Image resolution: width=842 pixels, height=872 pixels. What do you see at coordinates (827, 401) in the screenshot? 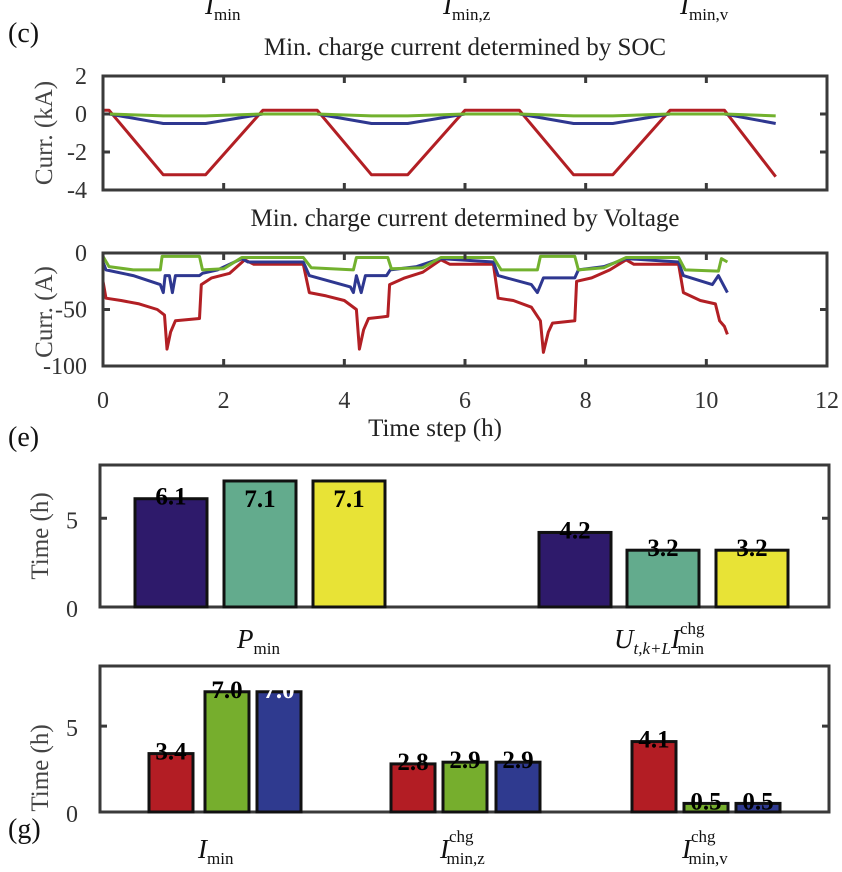
I see `x-tick-label: 12` at bounding box center [827, 401].